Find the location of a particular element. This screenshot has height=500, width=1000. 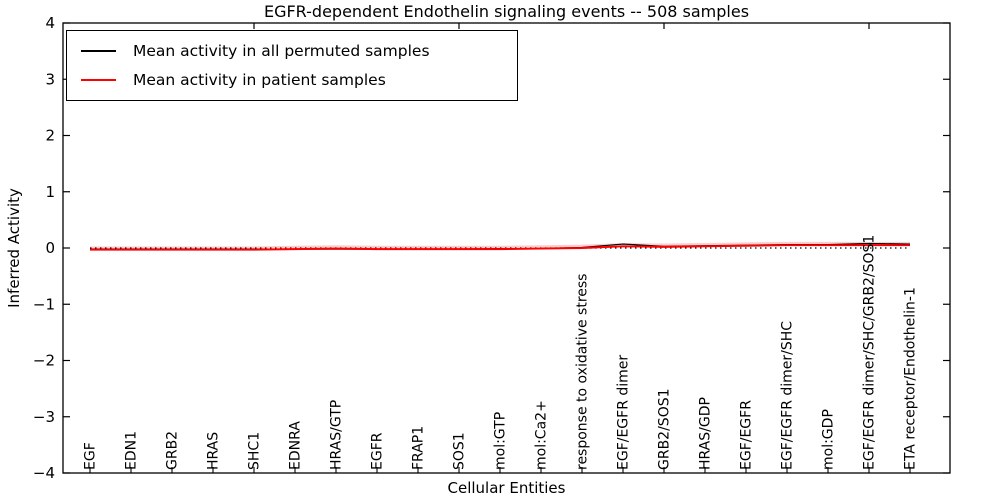

x-tick-label: mol:GDP is located at coordinates (829, 439).